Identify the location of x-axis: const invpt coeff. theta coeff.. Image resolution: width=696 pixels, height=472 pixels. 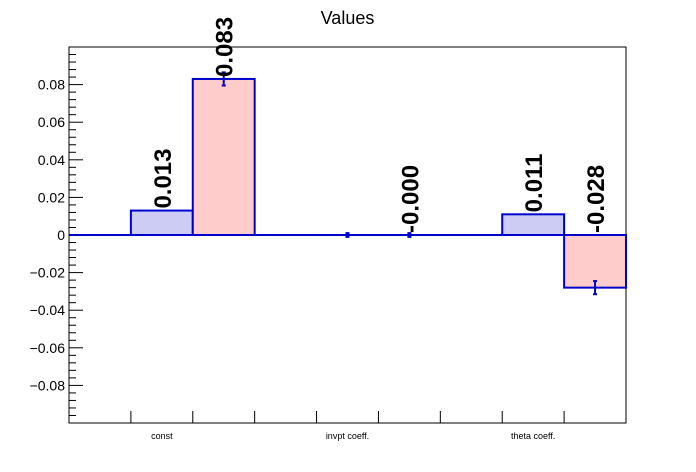
(347, 426).